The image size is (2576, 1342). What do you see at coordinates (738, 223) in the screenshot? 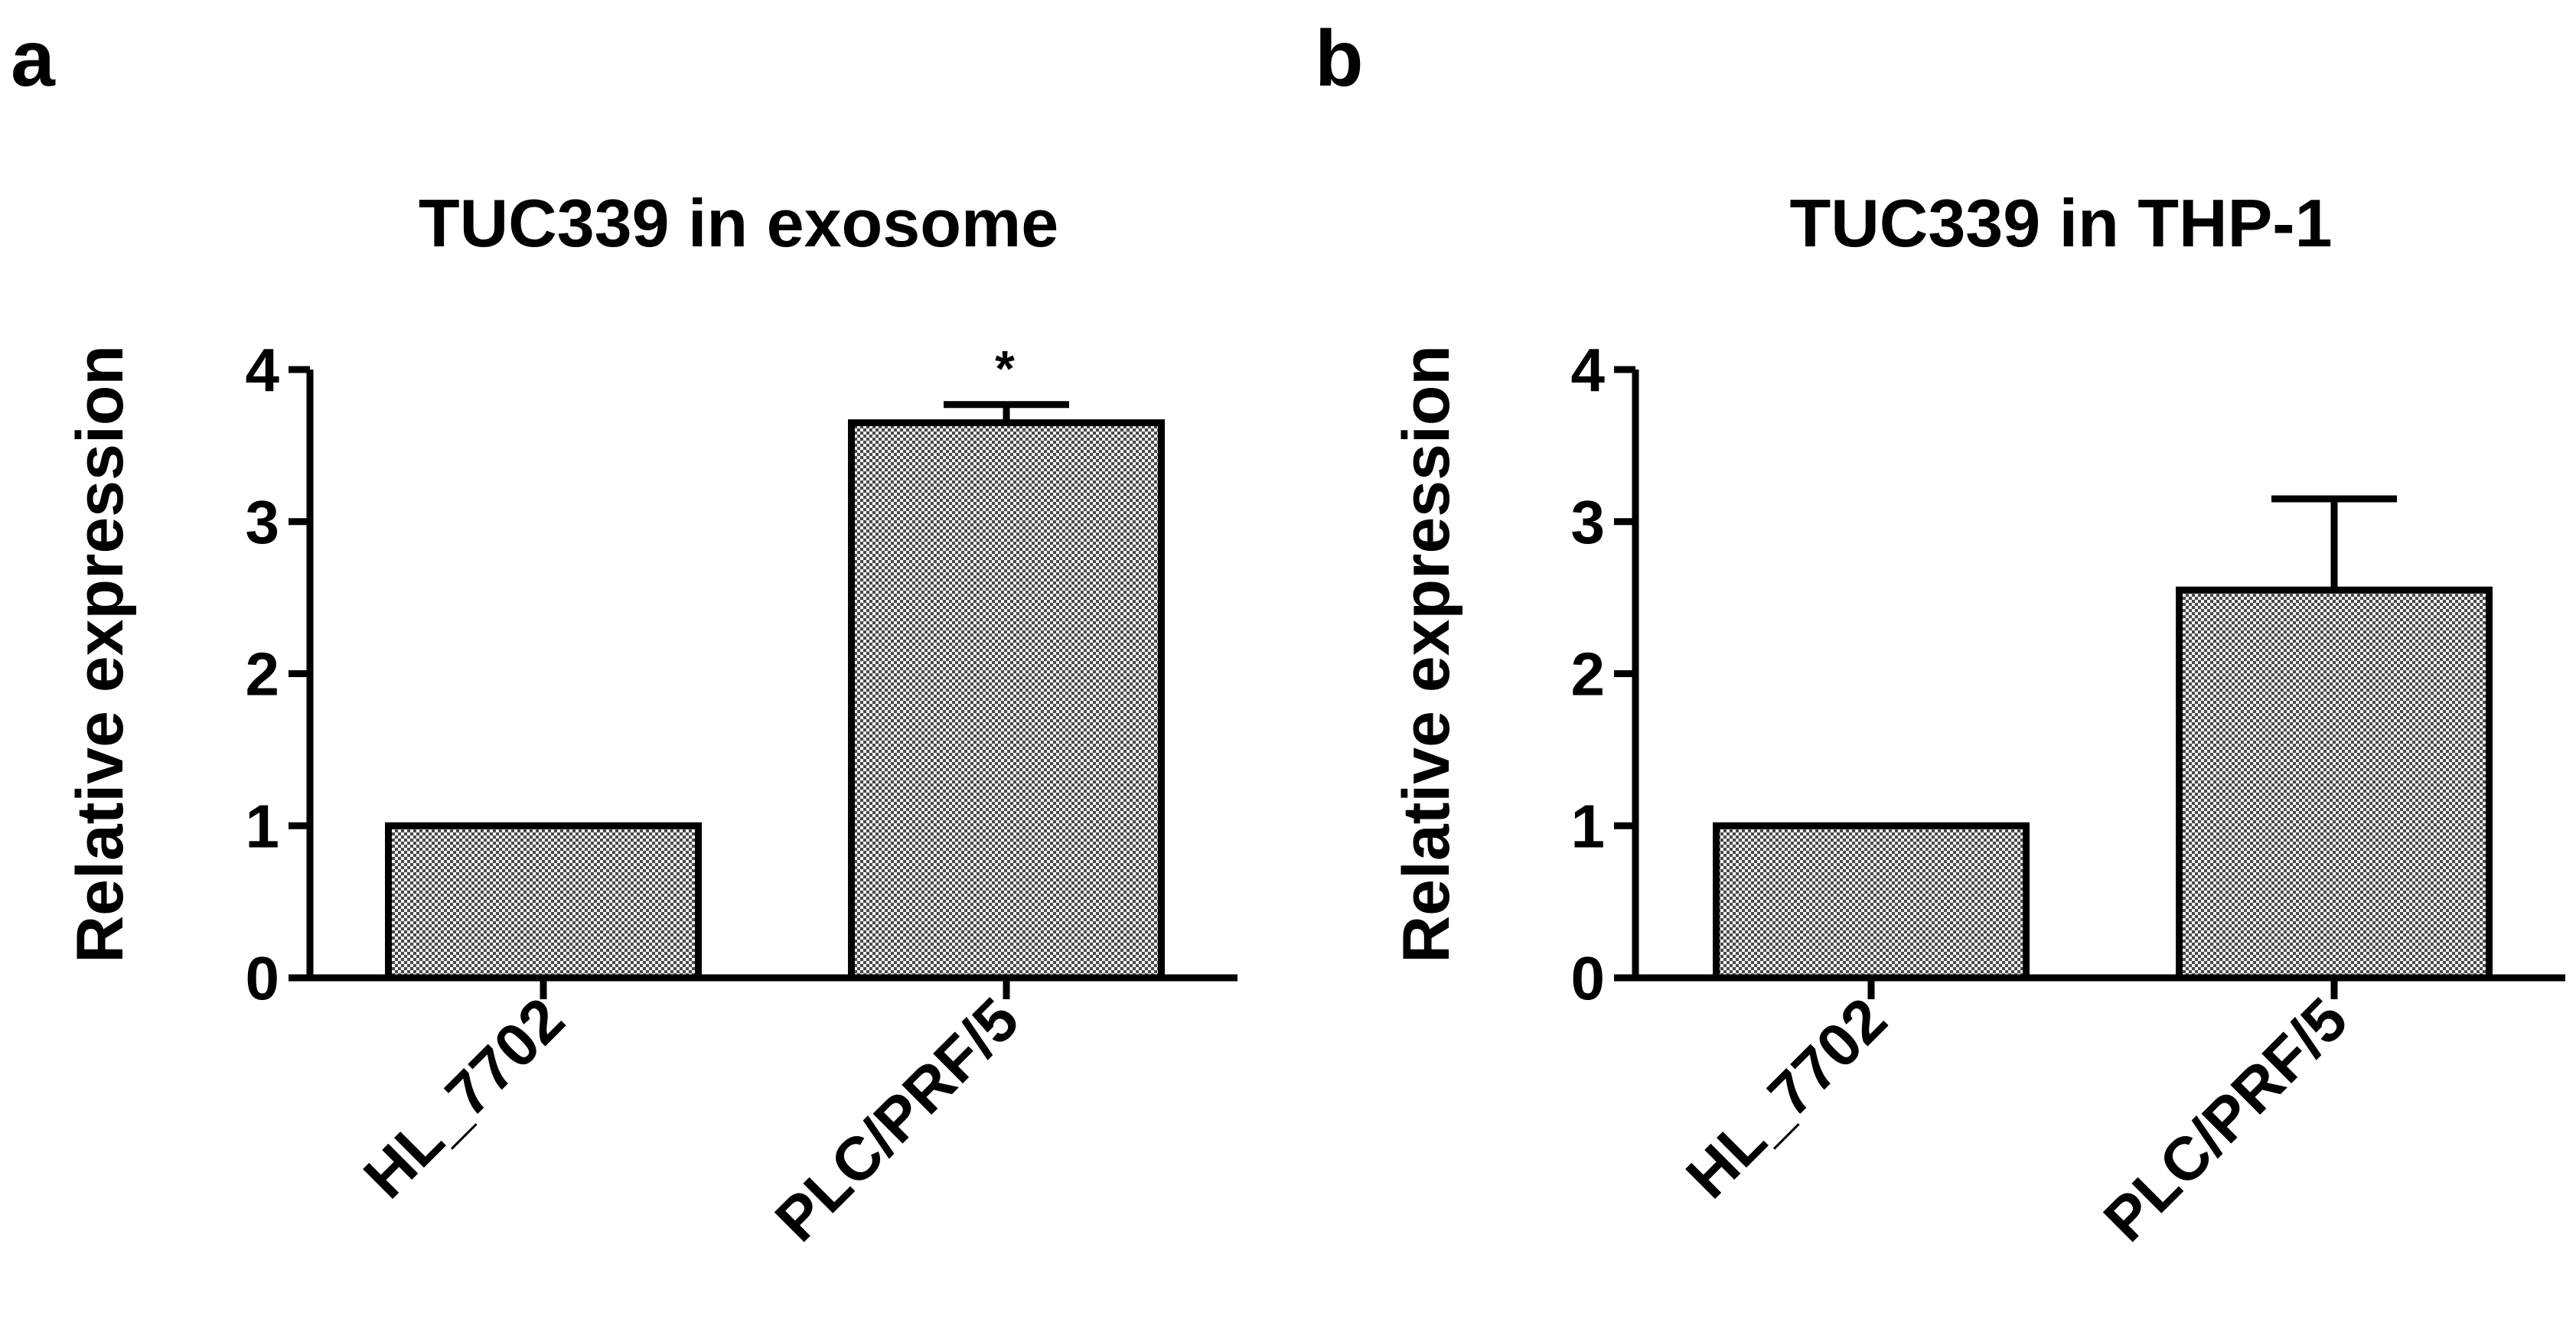
I see `chart-title: TUC339 in exosome` at bounding box center [738, 223].